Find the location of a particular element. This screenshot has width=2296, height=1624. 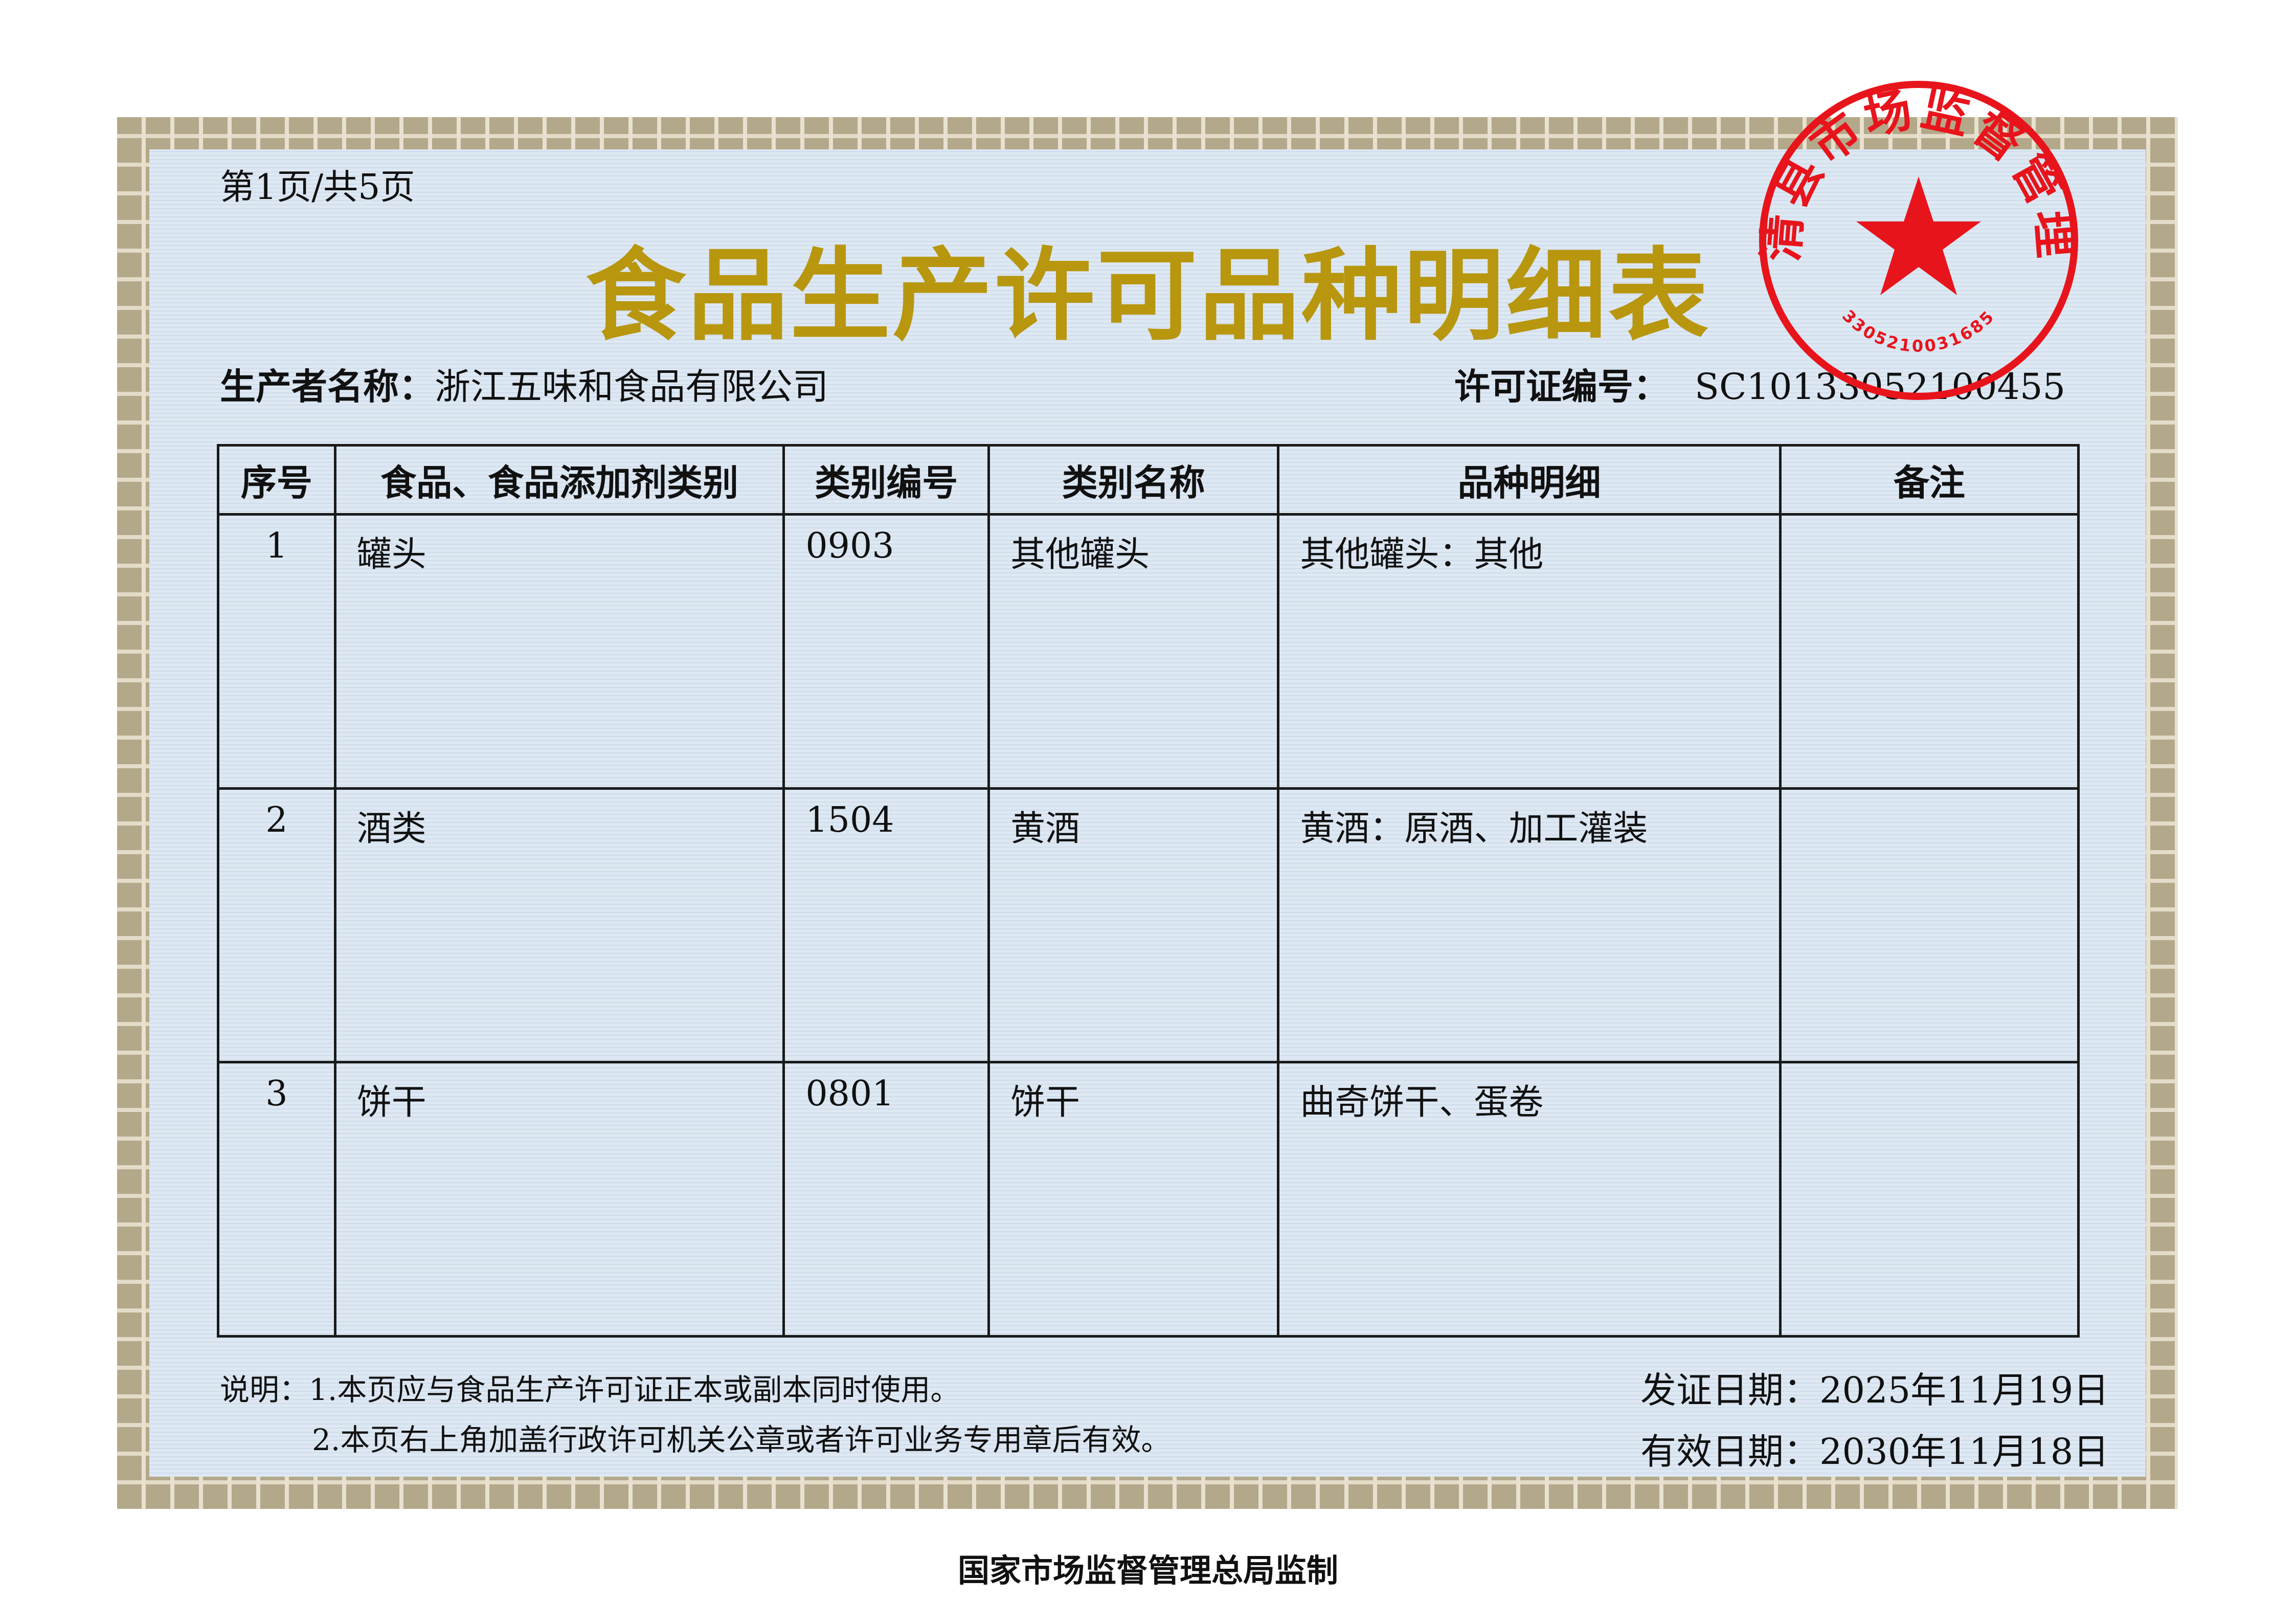

table-row: 1 罐头 0903 其他罐头 其他罐头：其他 is located at coordinates (1149, 651).